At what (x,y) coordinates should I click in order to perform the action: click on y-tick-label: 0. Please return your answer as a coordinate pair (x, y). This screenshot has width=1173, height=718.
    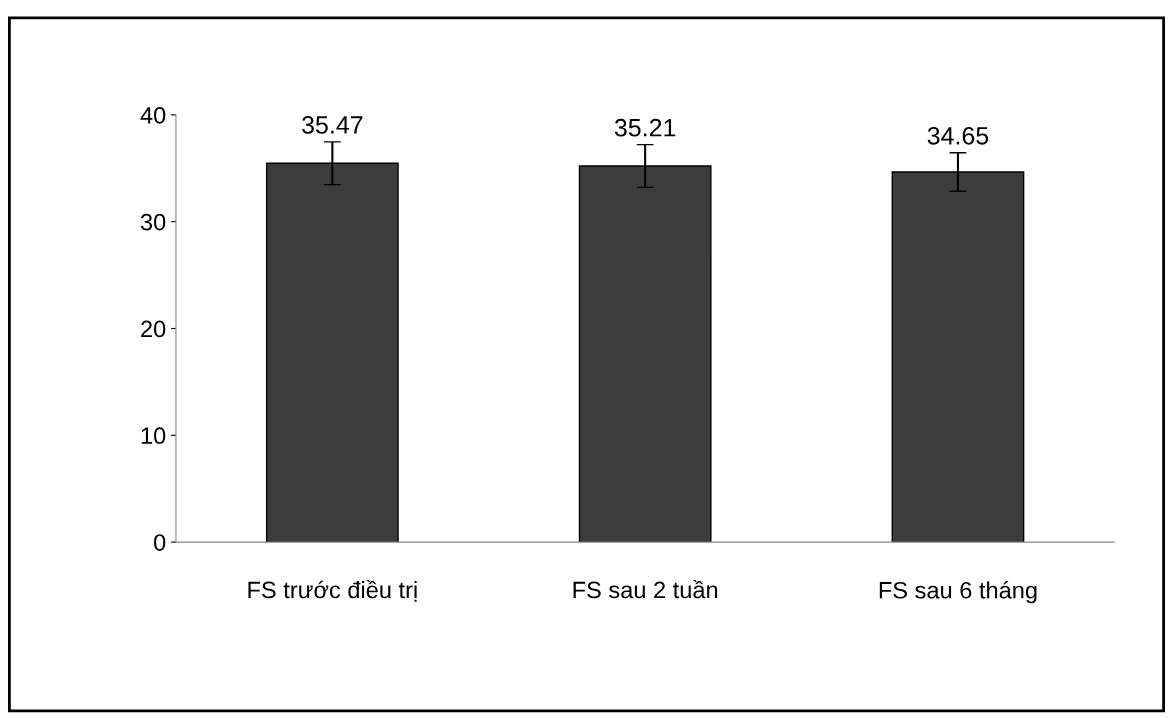
    Looking at the image, I should click on (160, 542).